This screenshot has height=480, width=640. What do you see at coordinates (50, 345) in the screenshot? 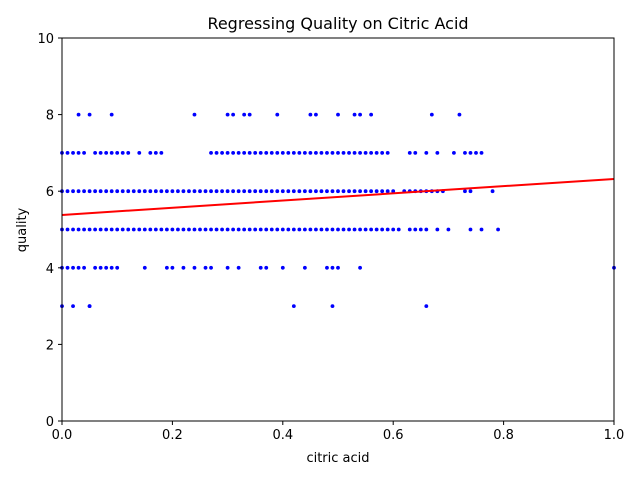
I see `y-tick-label: 2` at bounding box center [50, 345].